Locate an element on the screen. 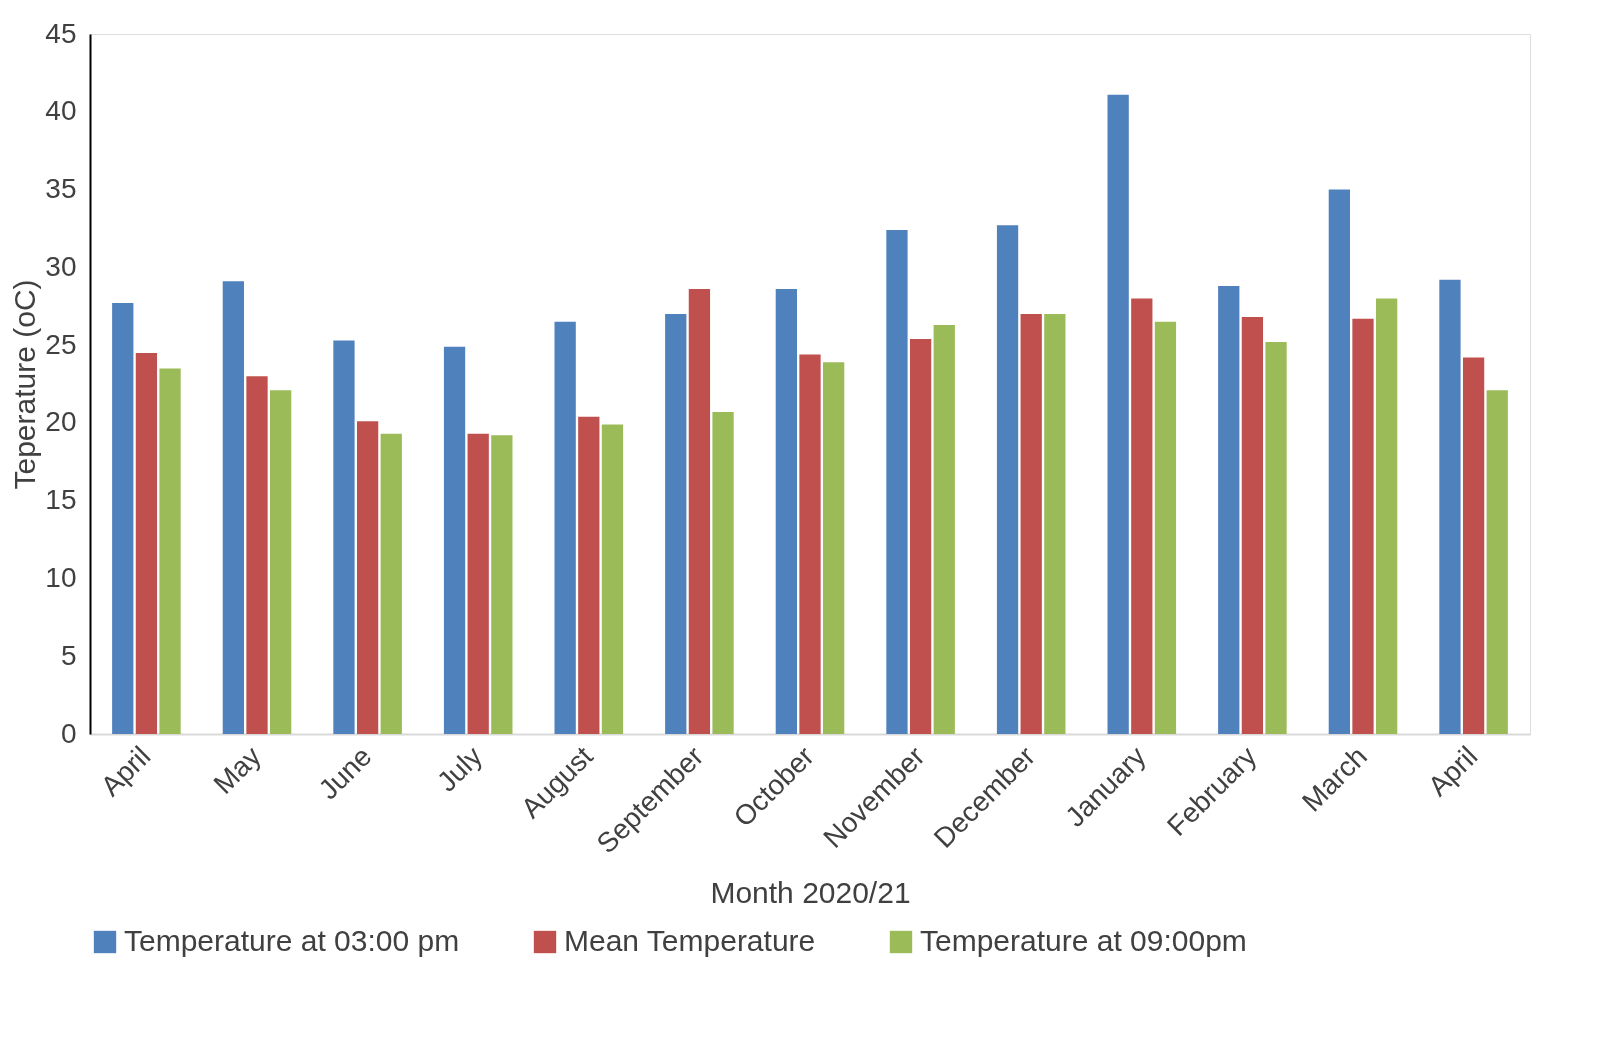 This screenshot has height=1058, width=1608. y-tick-label: 5 is located at coordinates (68, 655).